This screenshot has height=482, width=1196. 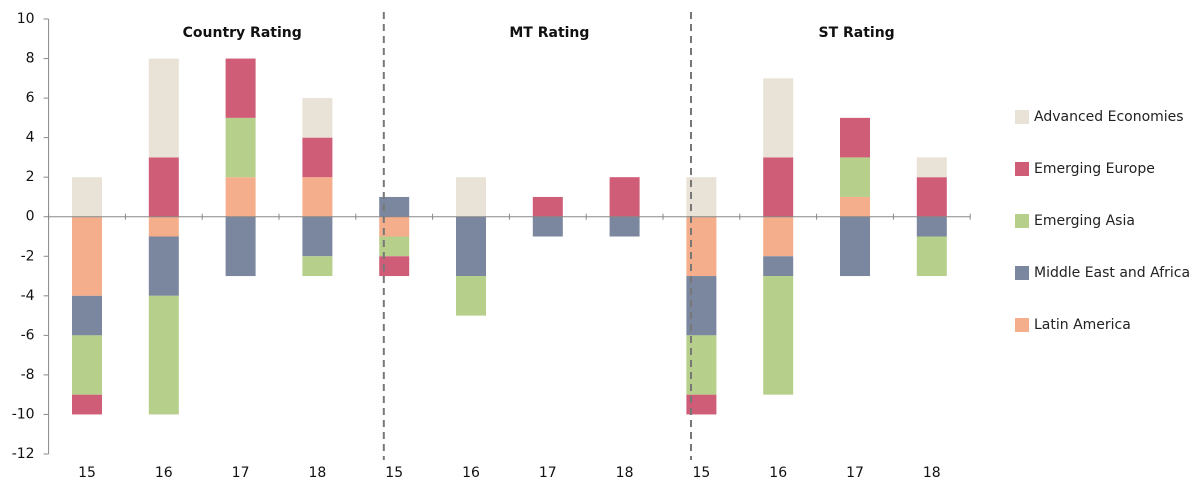 What do you see at coordinates (23, 414) in the screenshot?
I see `y-tick-label: -10` at bounding box center [23, 414].